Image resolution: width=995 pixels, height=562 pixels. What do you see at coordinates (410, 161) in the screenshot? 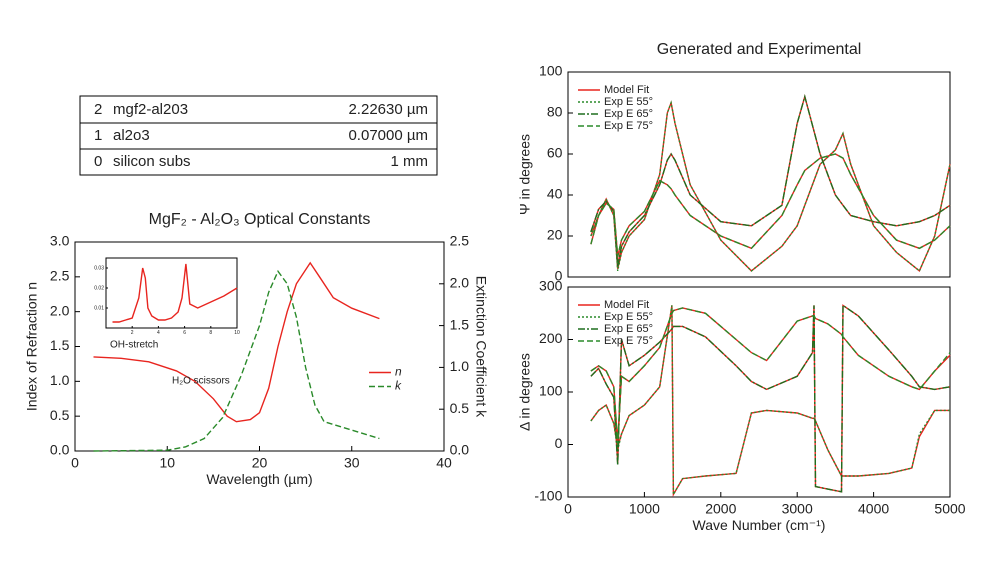
I see `layer-thickness: 1 mm` at bounding box center [410, 161].